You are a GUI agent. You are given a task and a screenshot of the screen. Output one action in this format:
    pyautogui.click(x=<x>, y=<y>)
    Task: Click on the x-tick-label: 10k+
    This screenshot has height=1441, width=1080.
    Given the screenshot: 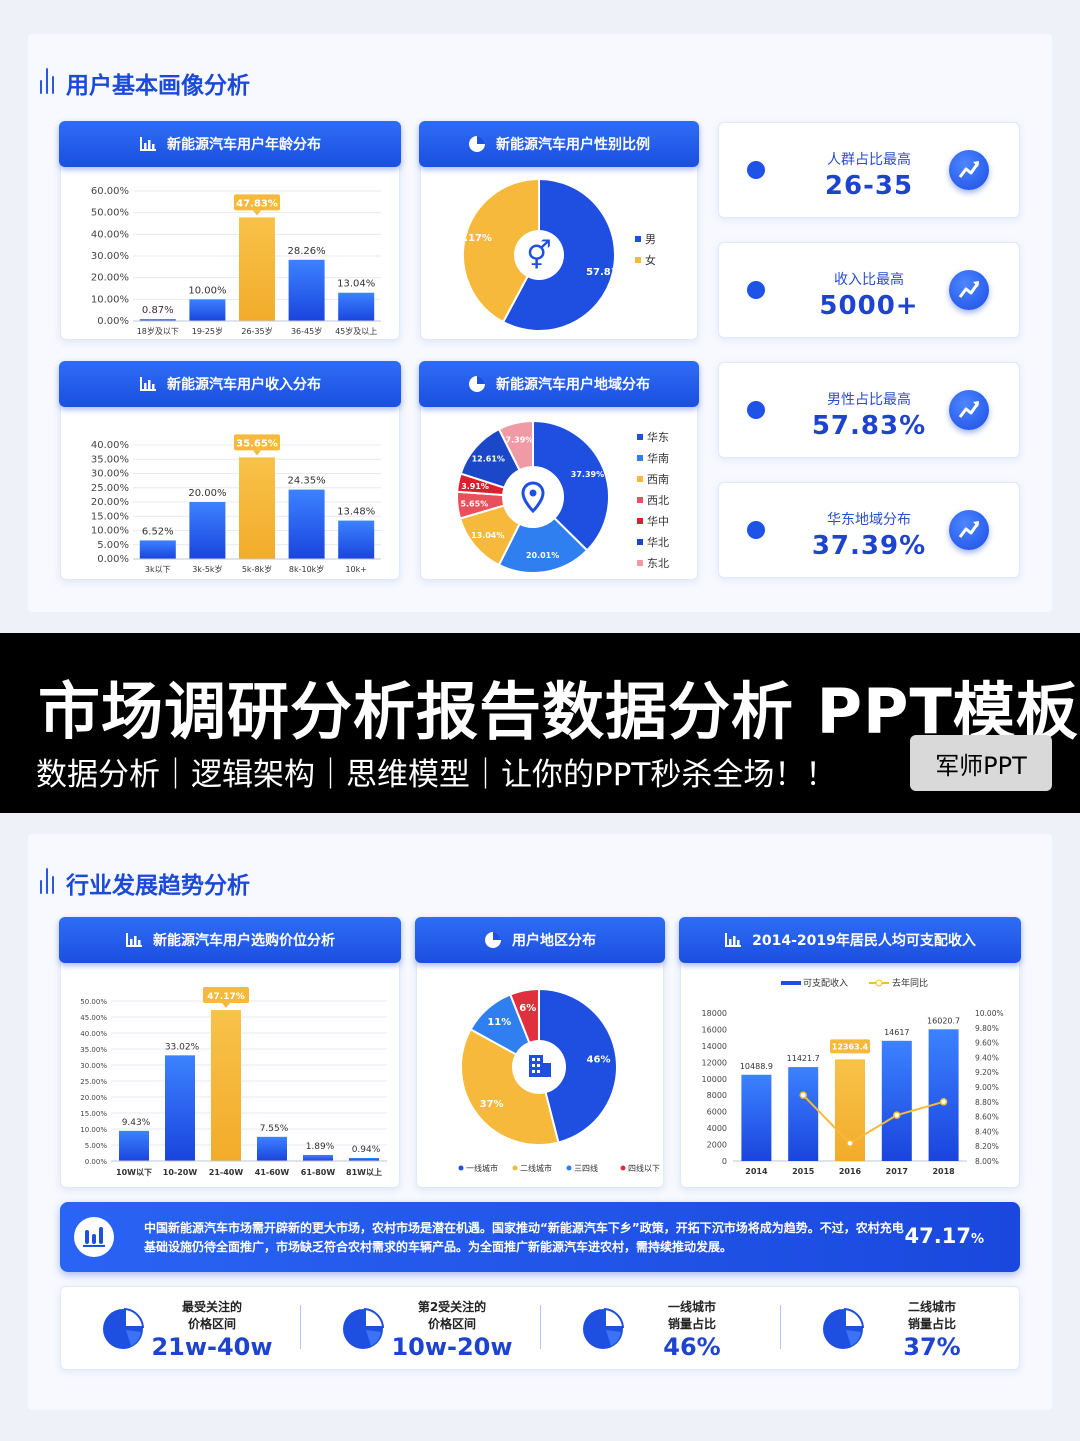 What is the action you would take?
    pyautogui.click(x=356, y=569)
    